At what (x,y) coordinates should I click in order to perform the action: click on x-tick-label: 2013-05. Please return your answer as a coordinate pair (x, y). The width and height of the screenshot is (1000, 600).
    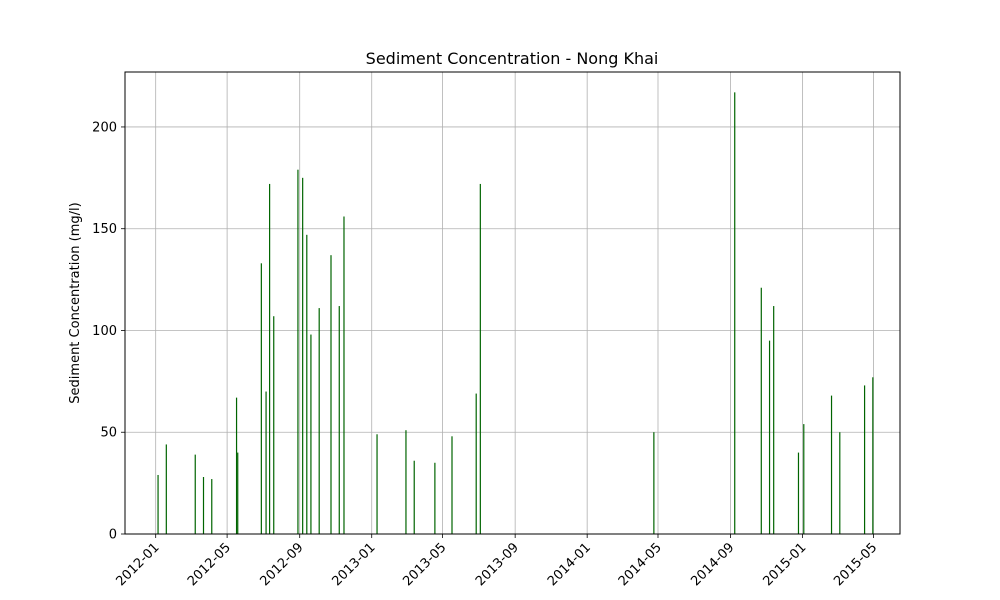
    Looking at the image, I should click on (424, 564).